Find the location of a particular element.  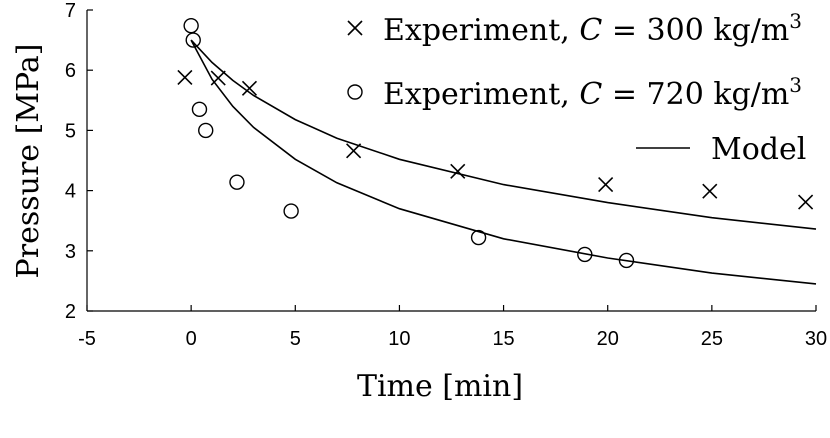

y-tick-label: 2 is located at coordinates (70, 312).